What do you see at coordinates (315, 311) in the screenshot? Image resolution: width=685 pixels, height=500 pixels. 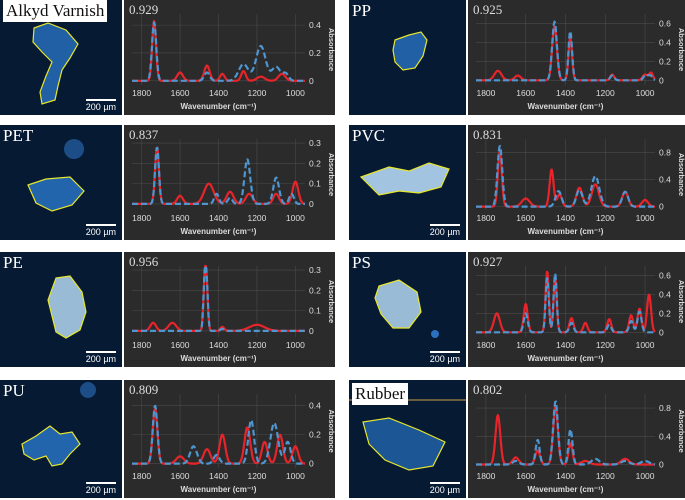 I see `y-tick-label: 0.1` at bounding box center [315, 311].